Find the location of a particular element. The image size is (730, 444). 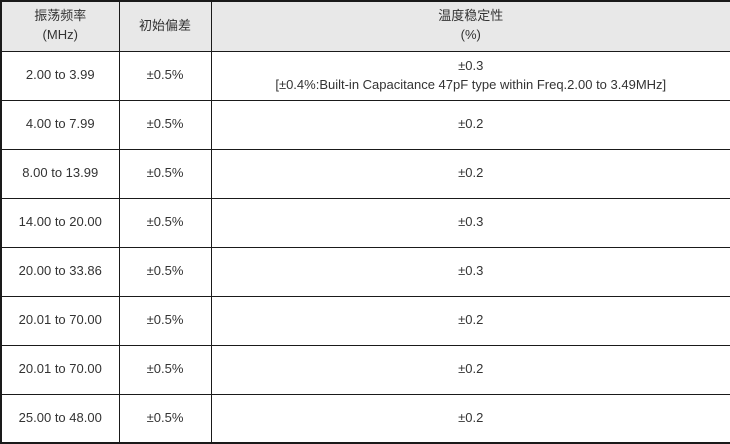

header-oscillation-frequency: 振荡频率 (MHz) is located at coordinates (60, 26).